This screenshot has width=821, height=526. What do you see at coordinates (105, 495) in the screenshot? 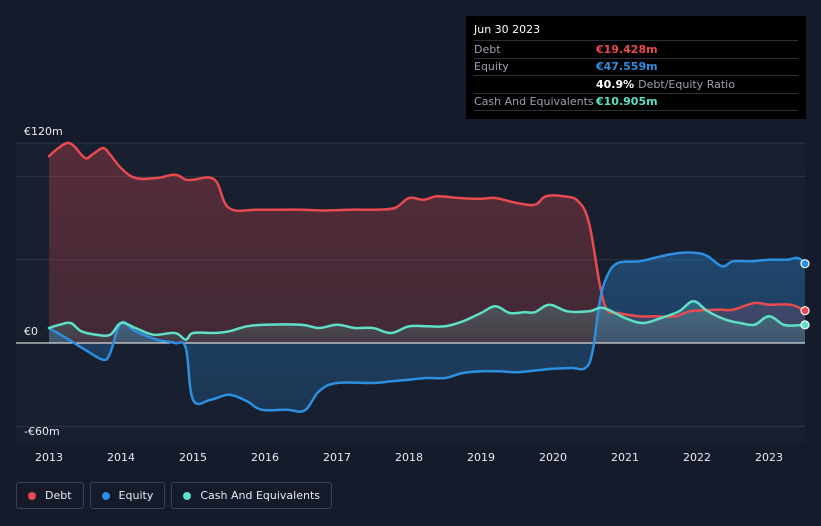
I see `equity-dot-icon` at bounding box center [105, 495].